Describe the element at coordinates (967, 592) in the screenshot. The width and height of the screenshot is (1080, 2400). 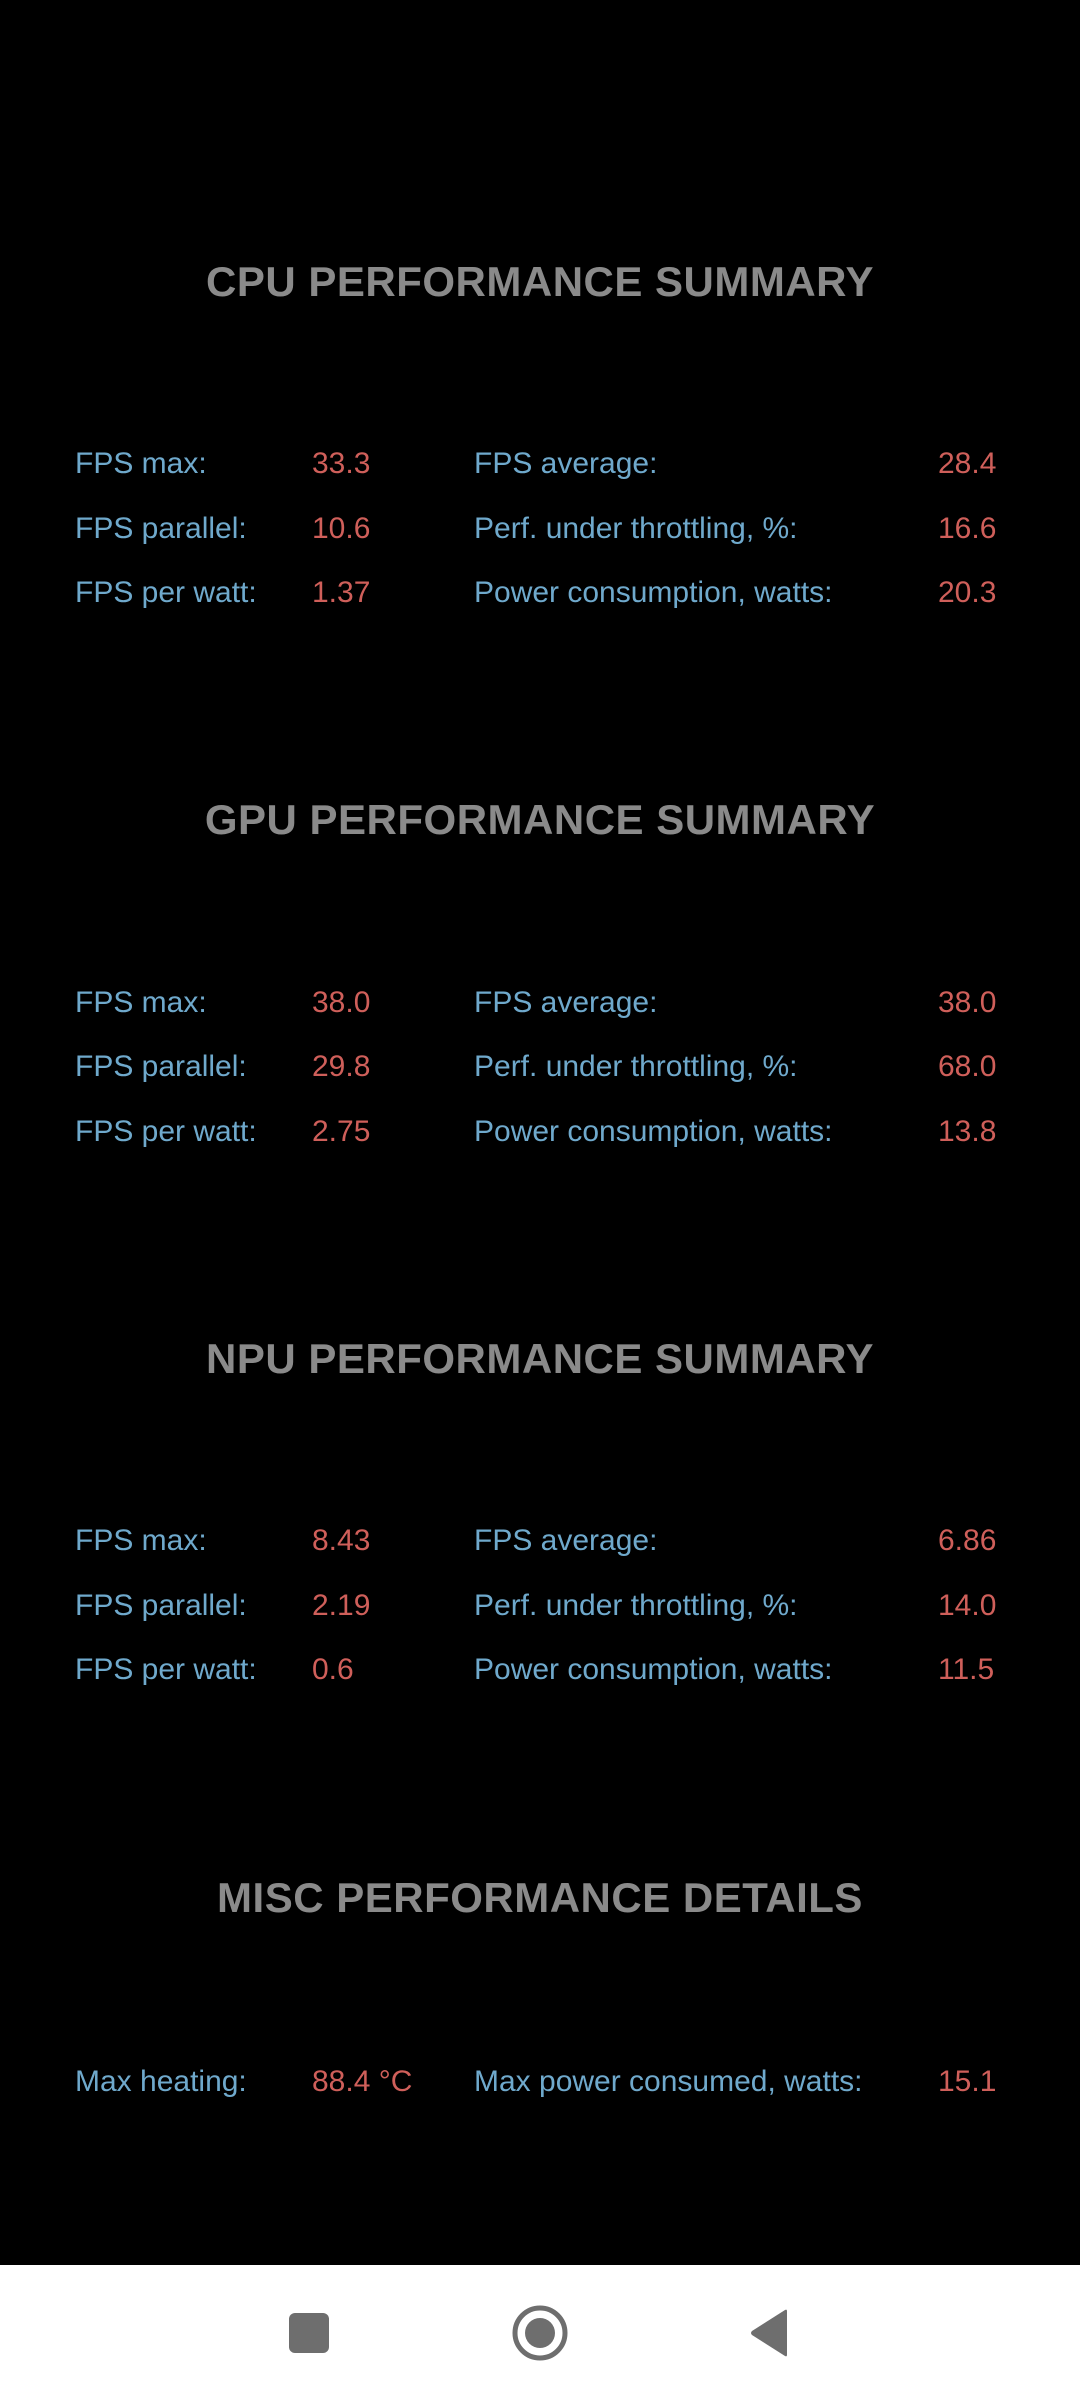
I see `cpu-power-value: 20.3` at that location.